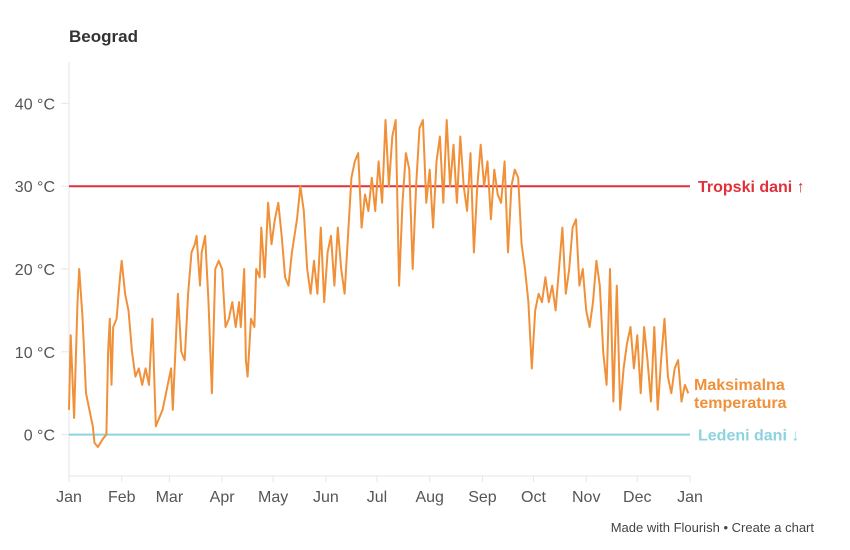  What do you see at coordinates (482, 497) in the screenshot?
I see `x-tick-label: Sep` at bounding box center [482, 497].